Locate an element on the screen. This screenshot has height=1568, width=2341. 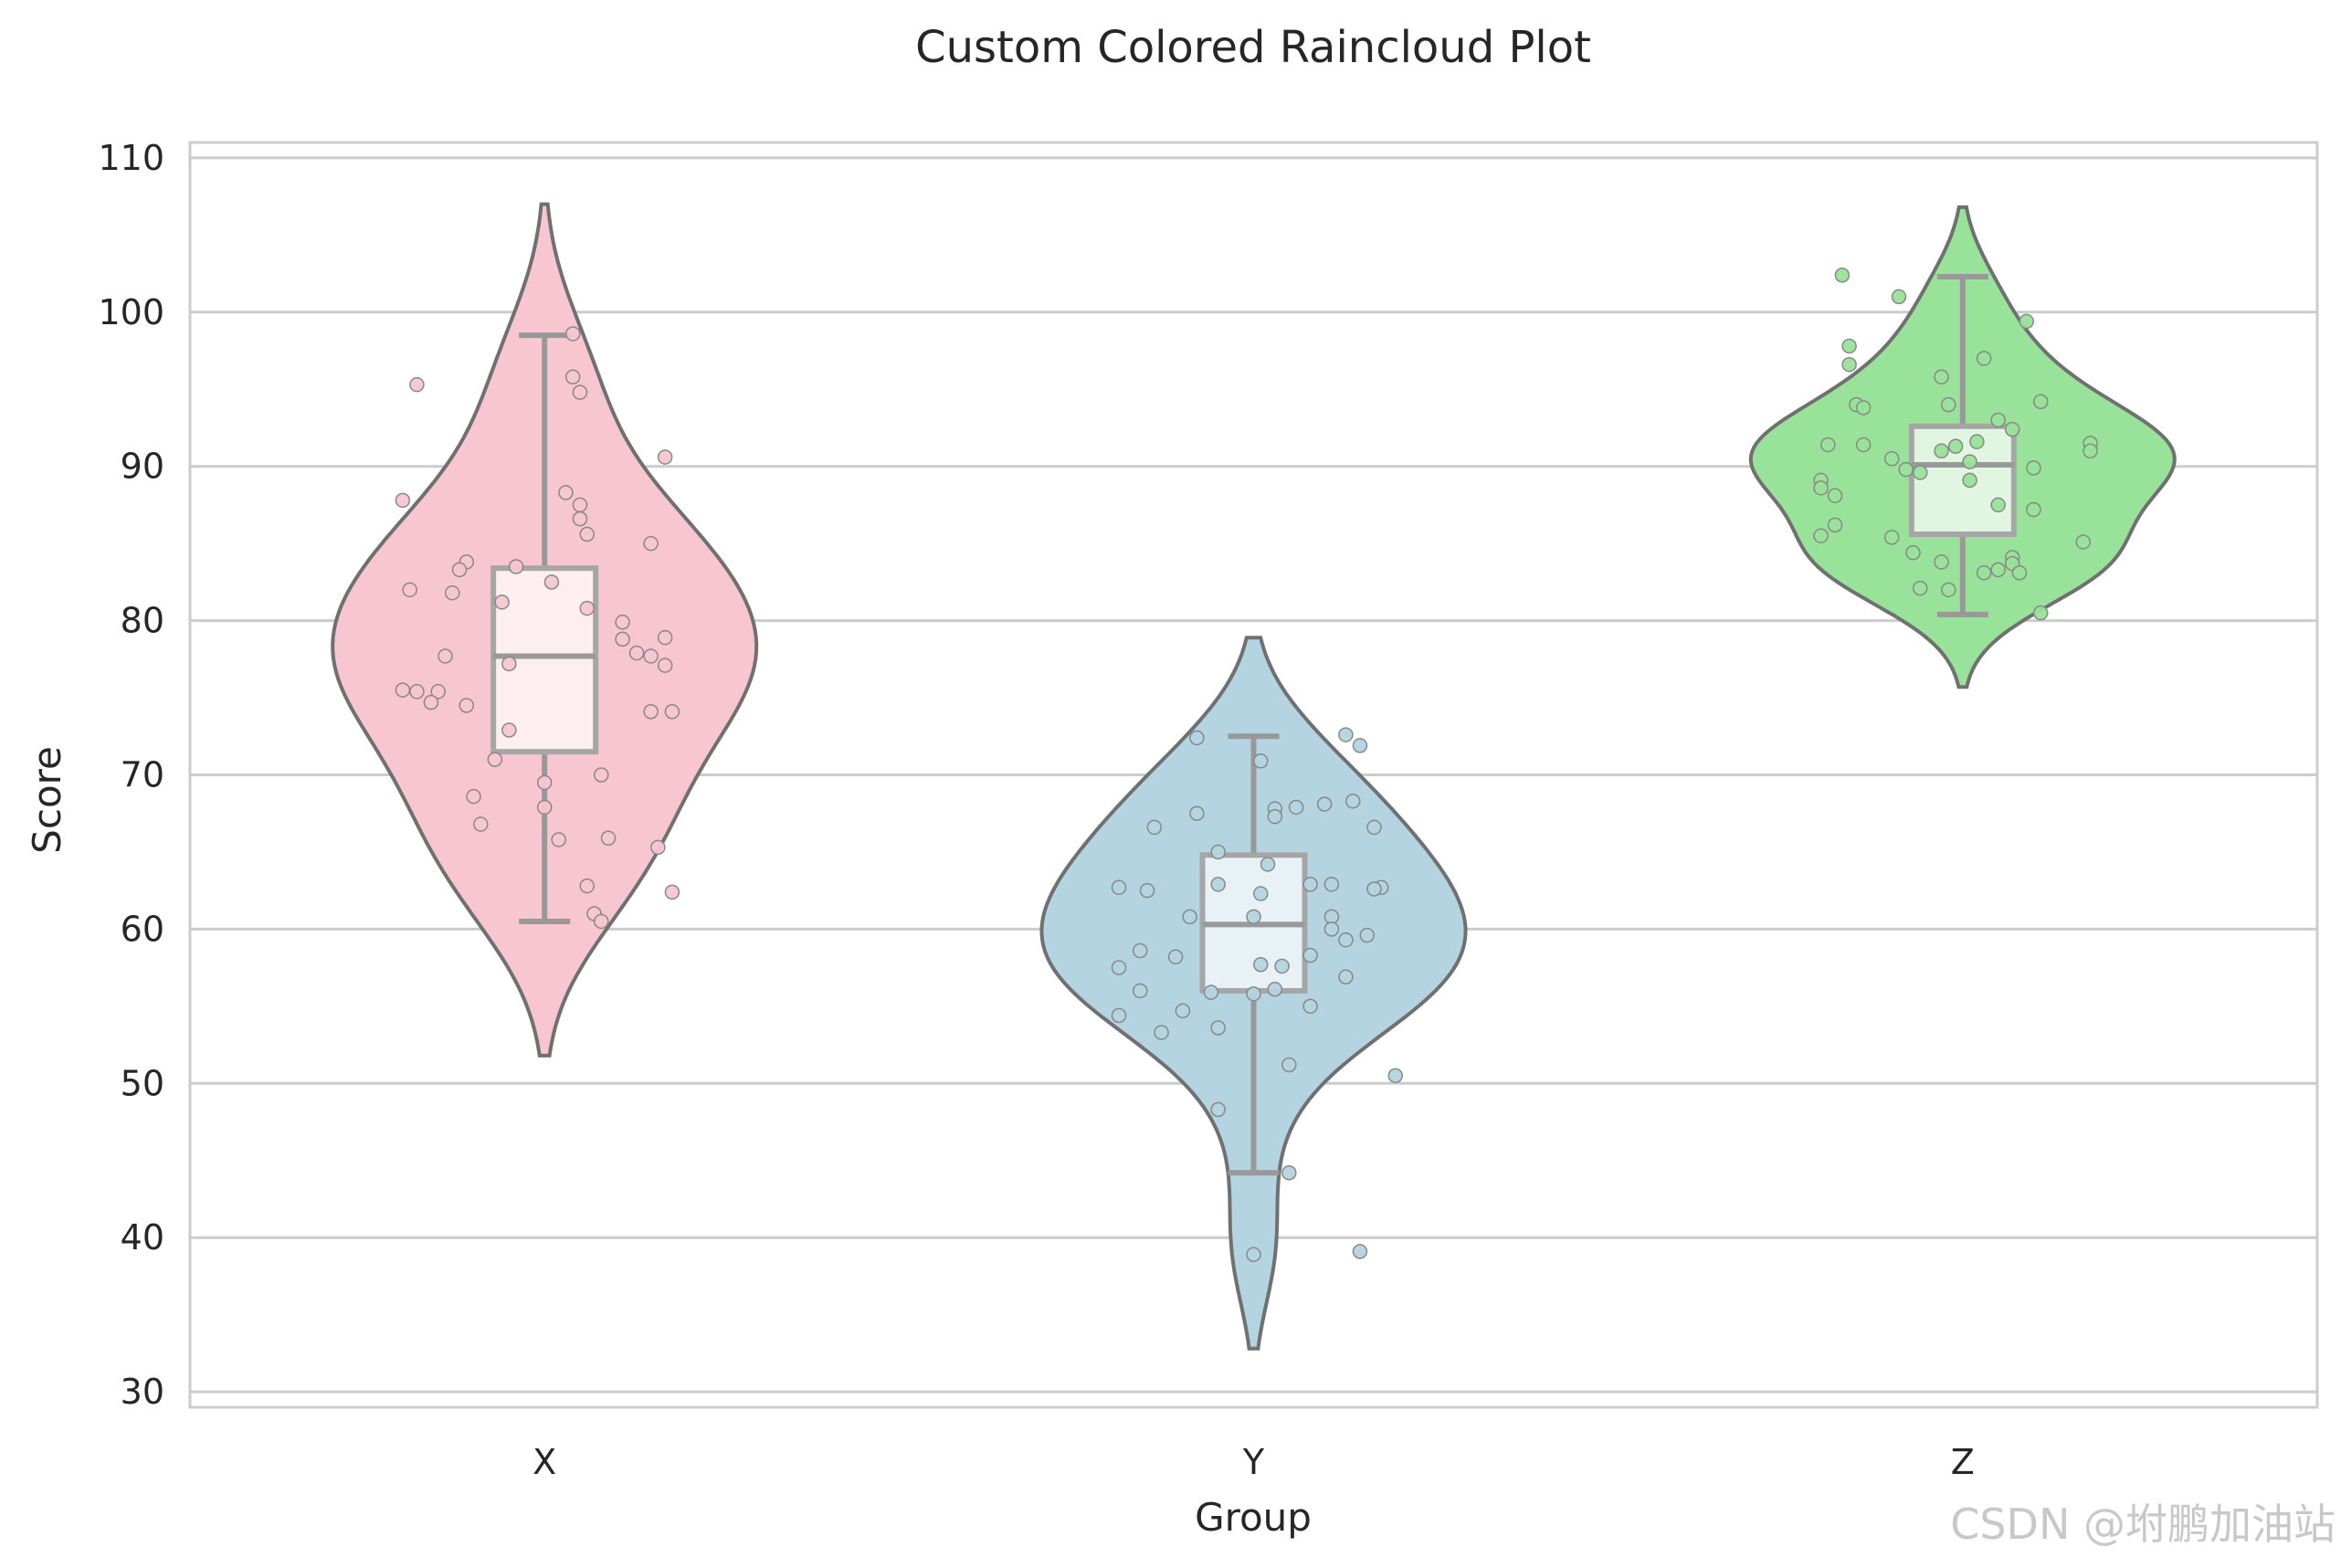
y-tick-90: 90 is located at coordinates (142, 467).